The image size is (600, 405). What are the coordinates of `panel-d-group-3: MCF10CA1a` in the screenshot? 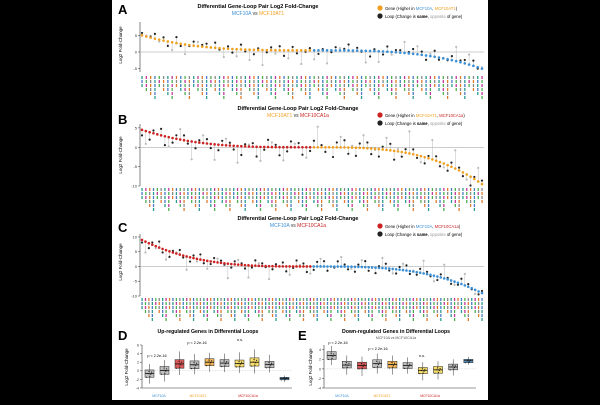 It's located at (248, 396).